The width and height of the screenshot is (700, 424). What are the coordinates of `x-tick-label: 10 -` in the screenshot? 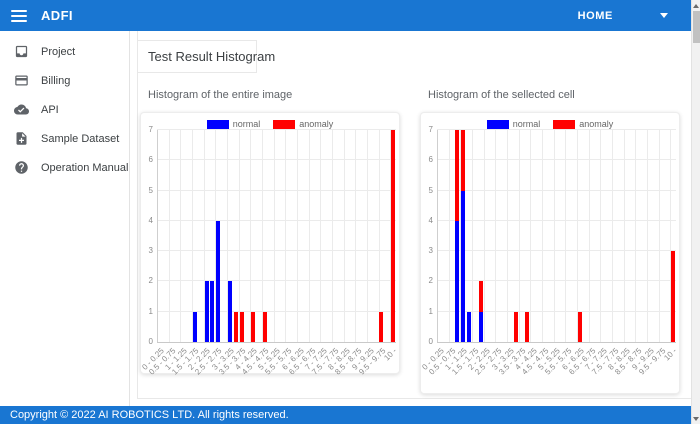 It's located at (390, 354).